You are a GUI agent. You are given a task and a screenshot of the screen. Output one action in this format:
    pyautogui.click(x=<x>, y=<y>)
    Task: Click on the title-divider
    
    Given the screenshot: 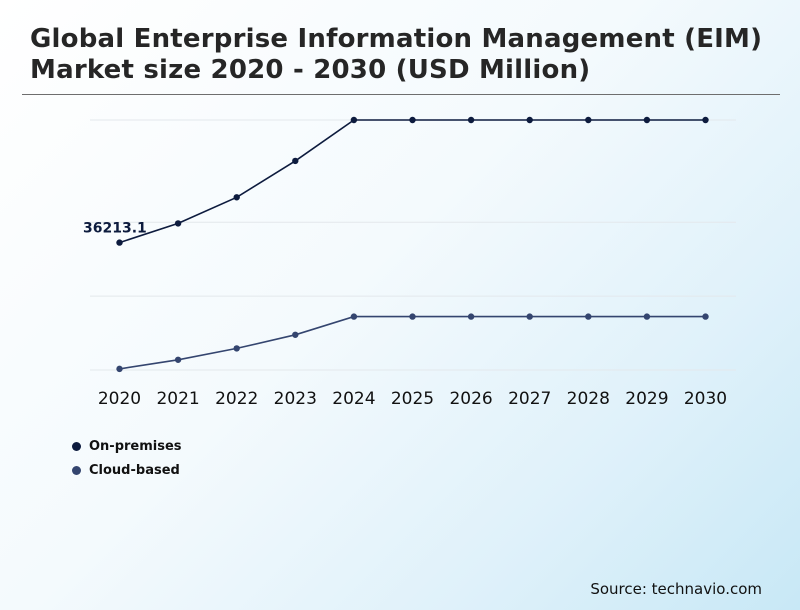 What is the action you would take?
    pyautogui.click(x=401, y=94)
    